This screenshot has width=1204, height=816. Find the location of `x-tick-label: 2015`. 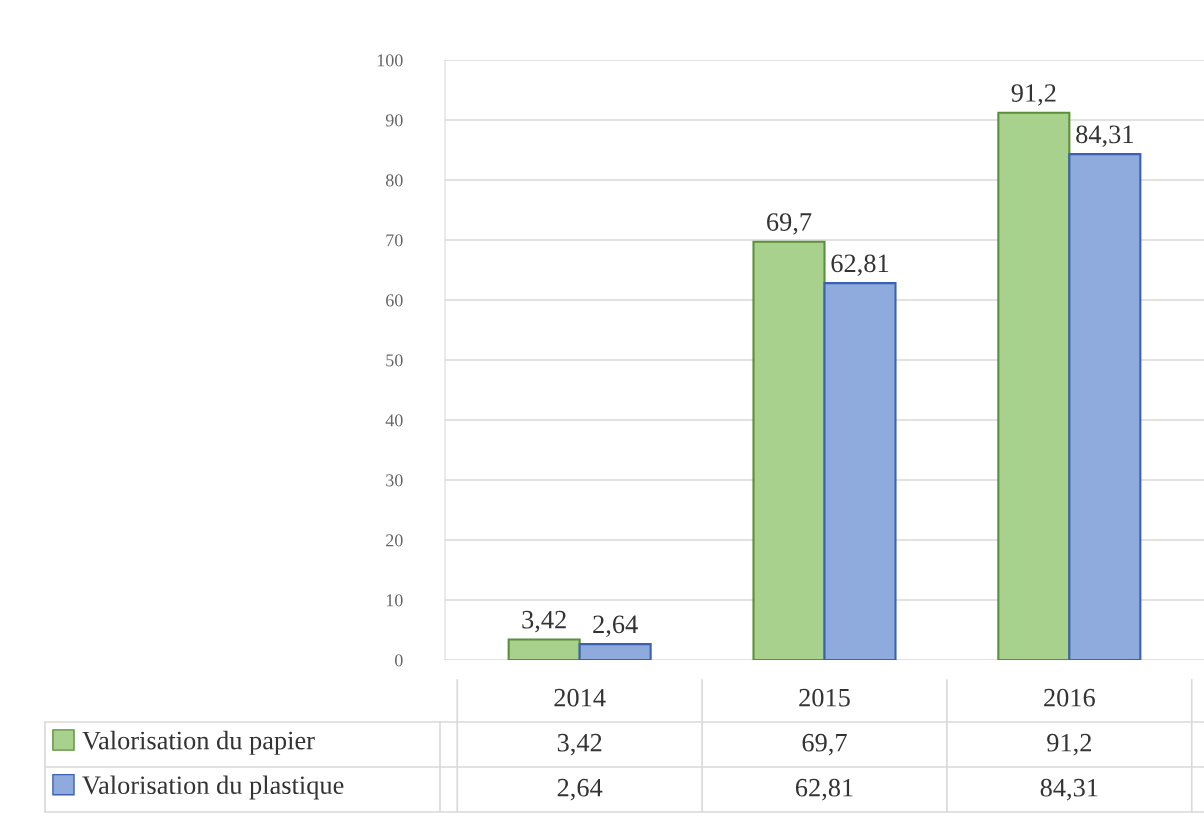

x-tick-label: 2015 is located at coordinates (824, 697).